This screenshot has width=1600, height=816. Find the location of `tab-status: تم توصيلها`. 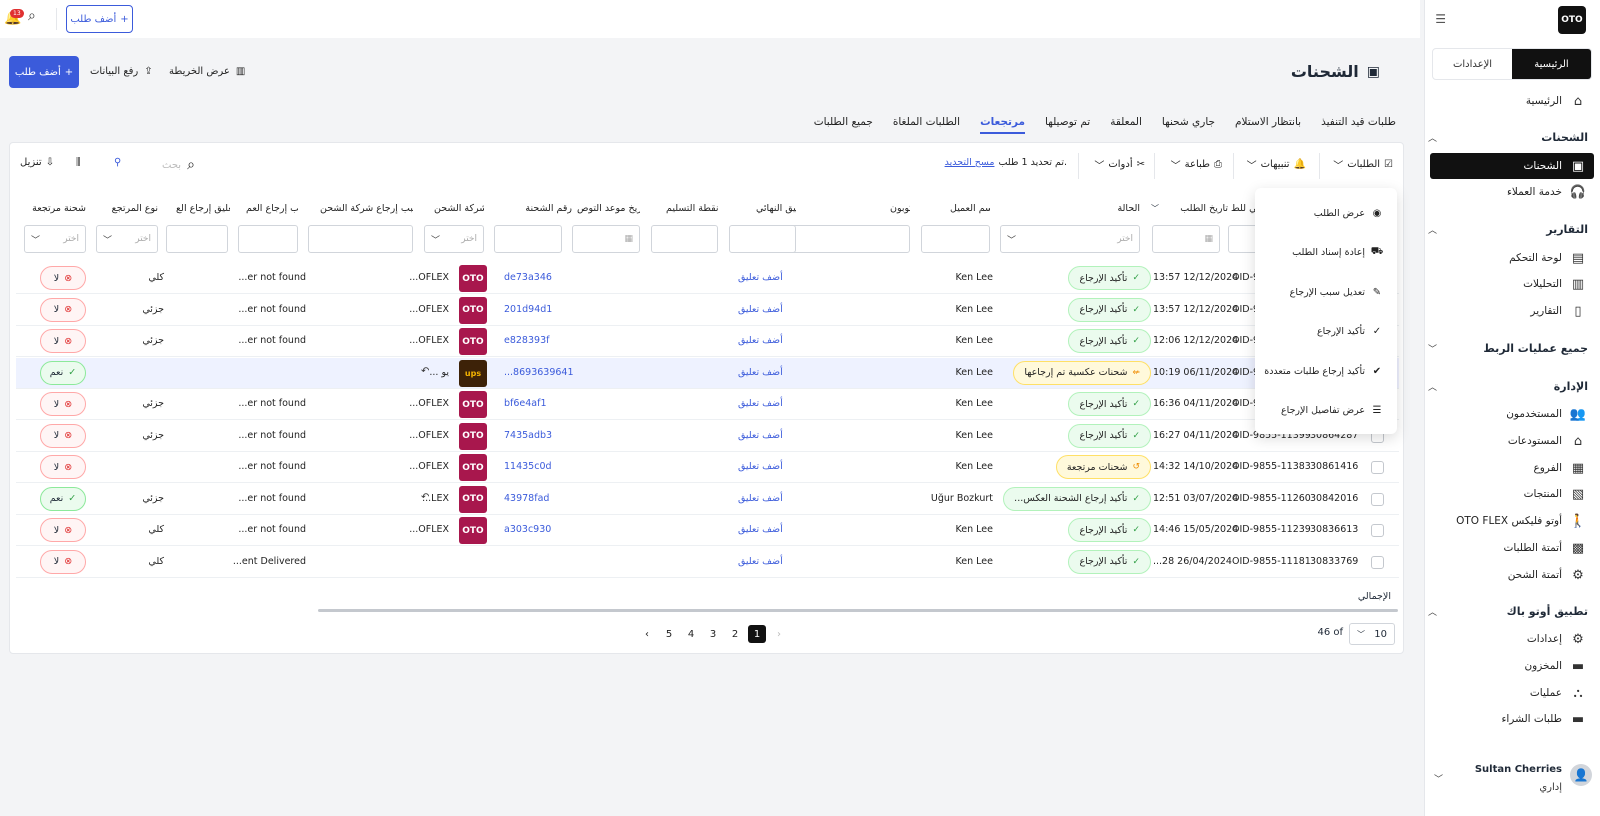

tab-status: تم توصيلها is located at coordinates (1068, 122).